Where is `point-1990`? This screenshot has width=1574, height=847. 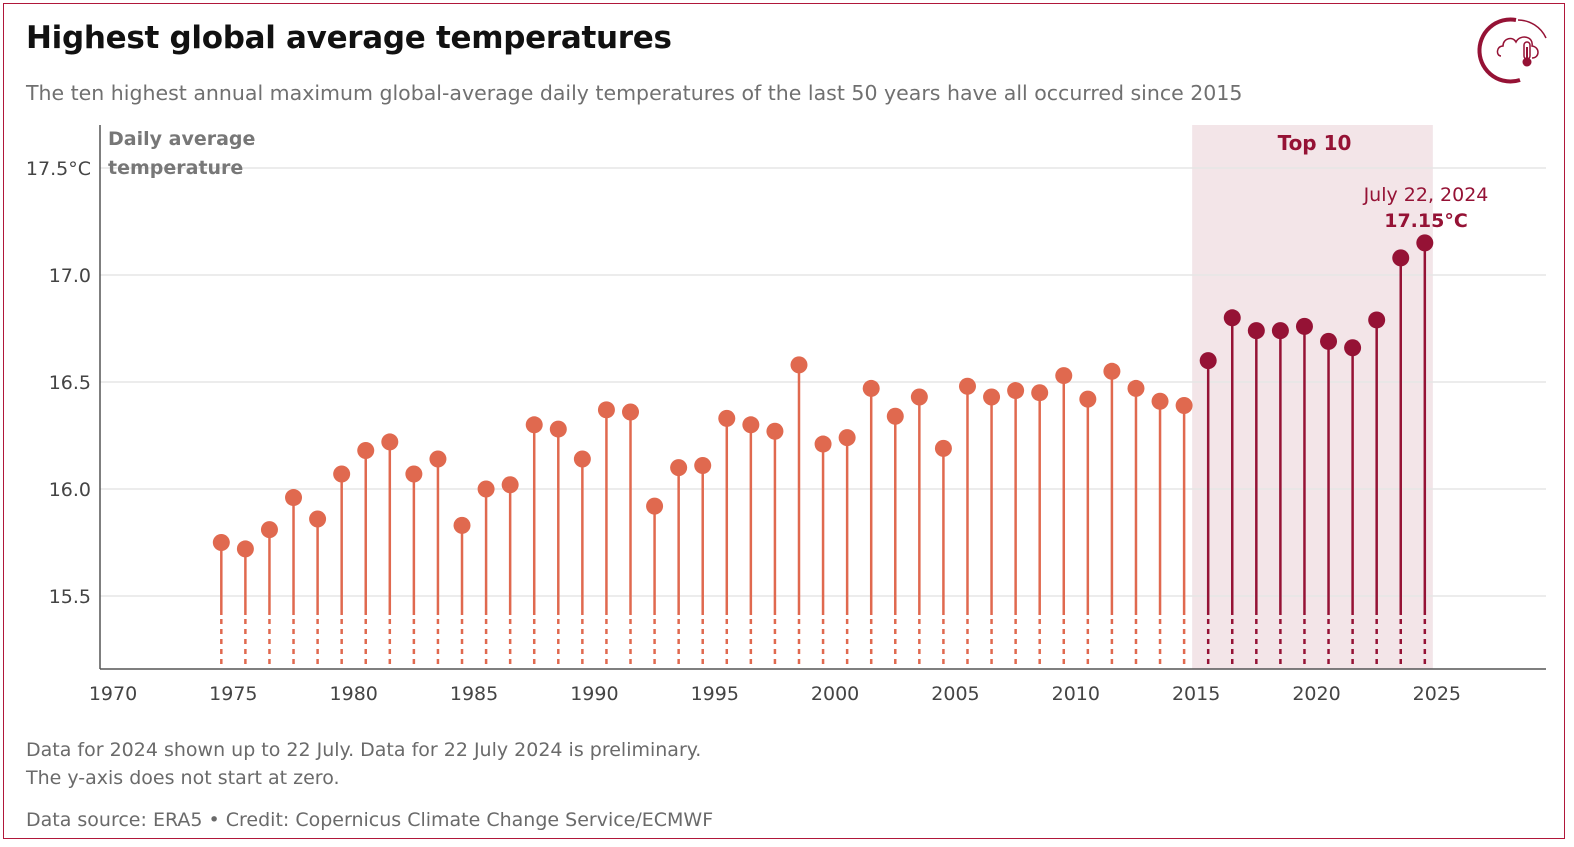 point-1990 is located at coordinates (606, 410).